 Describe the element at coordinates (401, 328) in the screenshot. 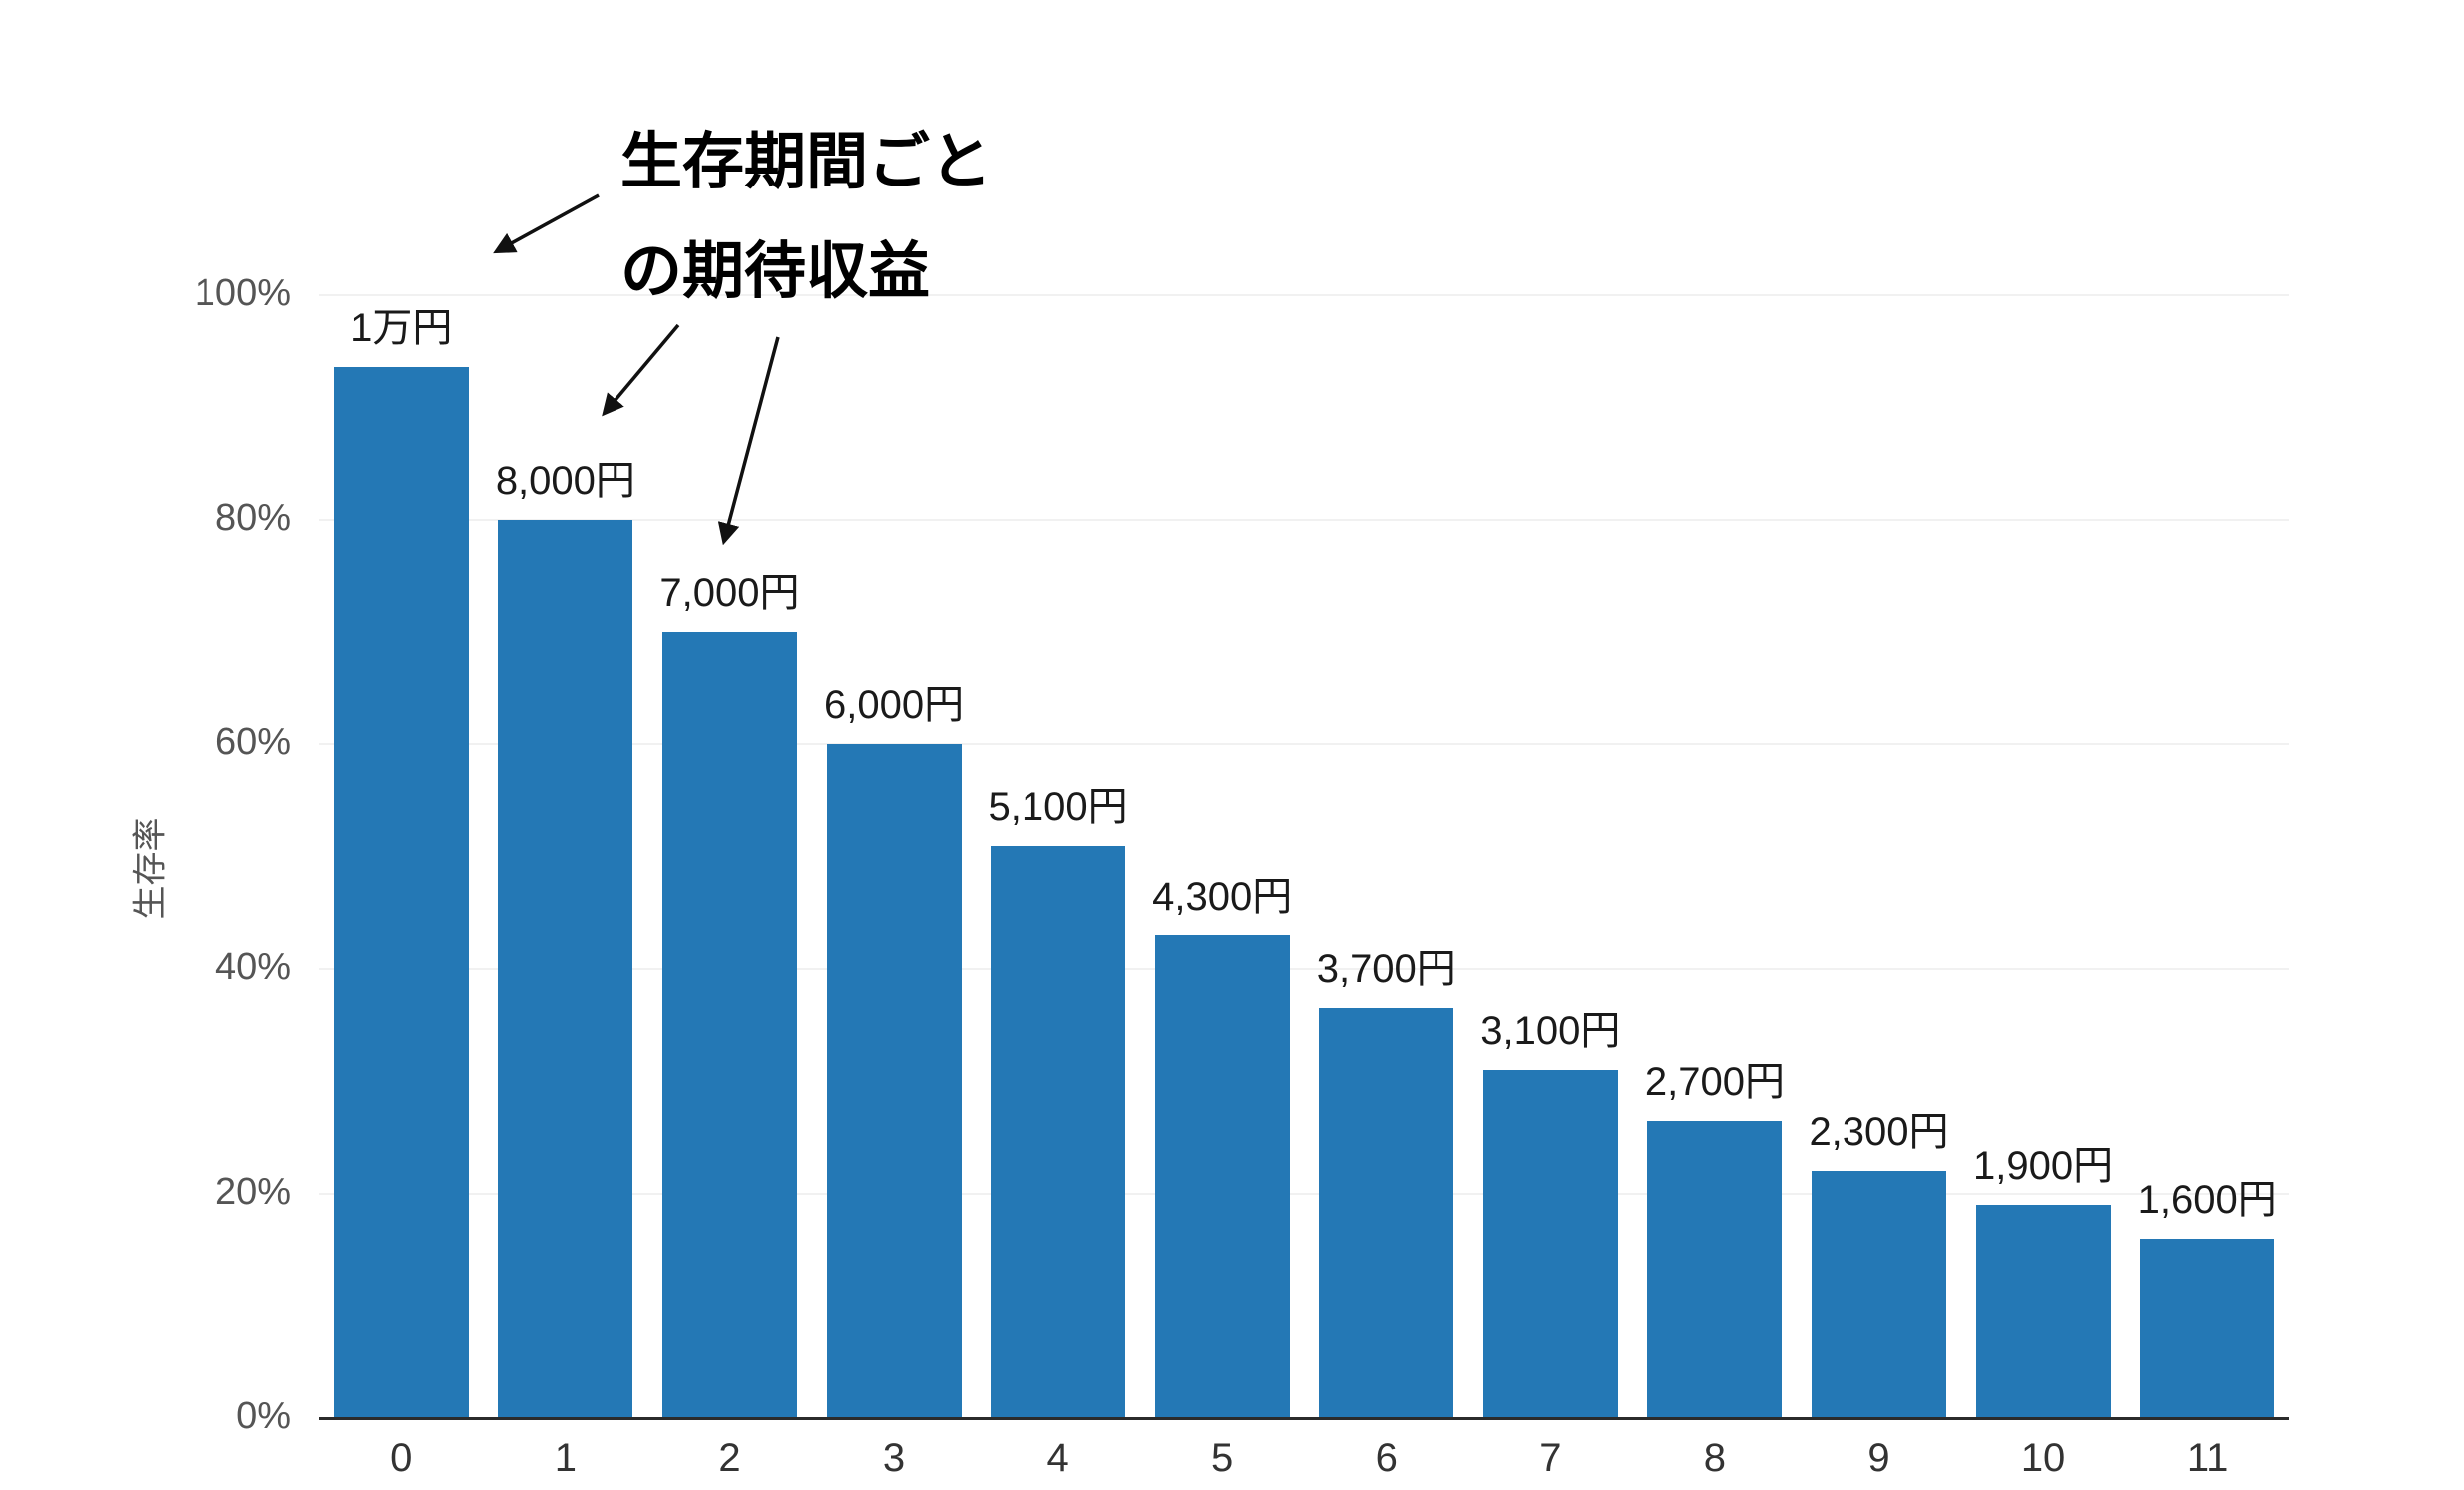

I see `bar-value-label: 1万円` at that location.